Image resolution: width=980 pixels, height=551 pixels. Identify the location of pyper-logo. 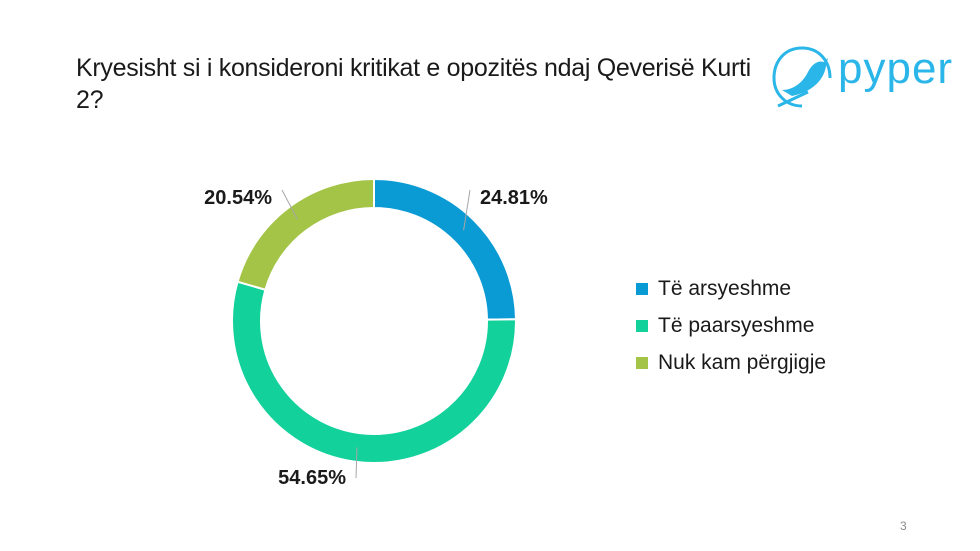
(802, 77).